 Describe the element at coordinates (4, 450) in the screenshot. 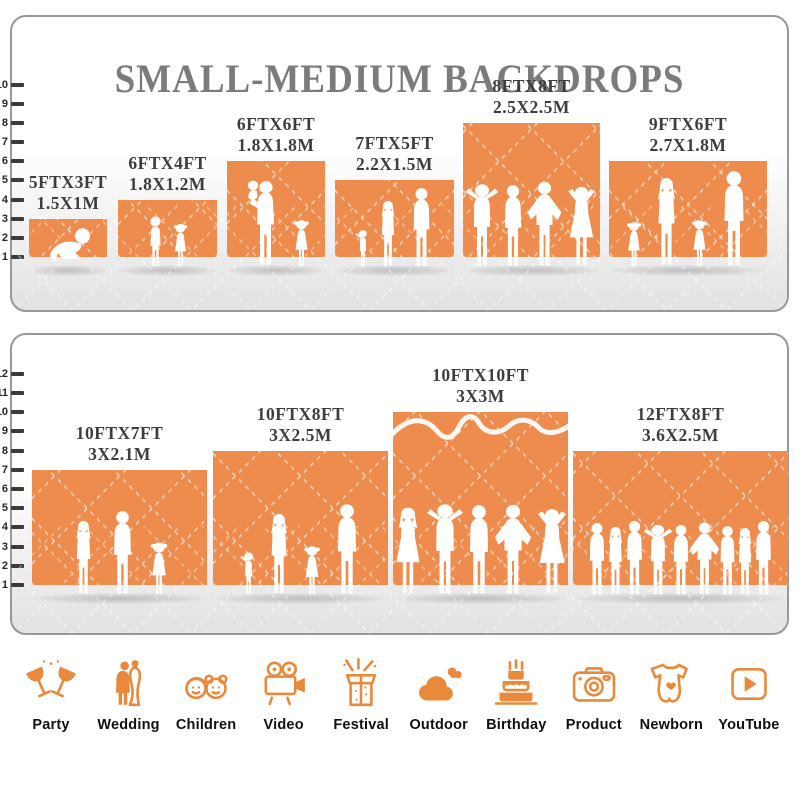

I see `ruler-number: 8` at that location.